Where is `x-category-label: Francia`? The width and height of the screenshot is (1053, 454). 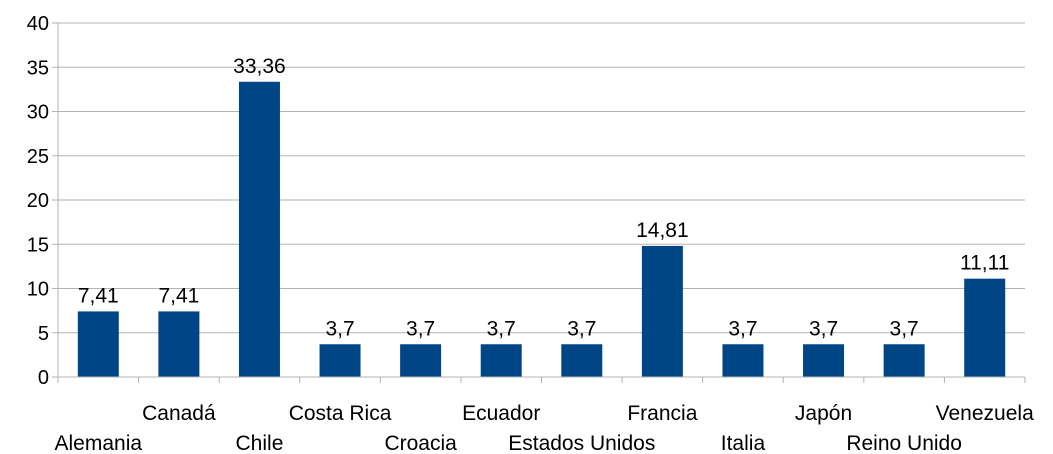 x-category-label: Francia is located at coordinates (662, 413).